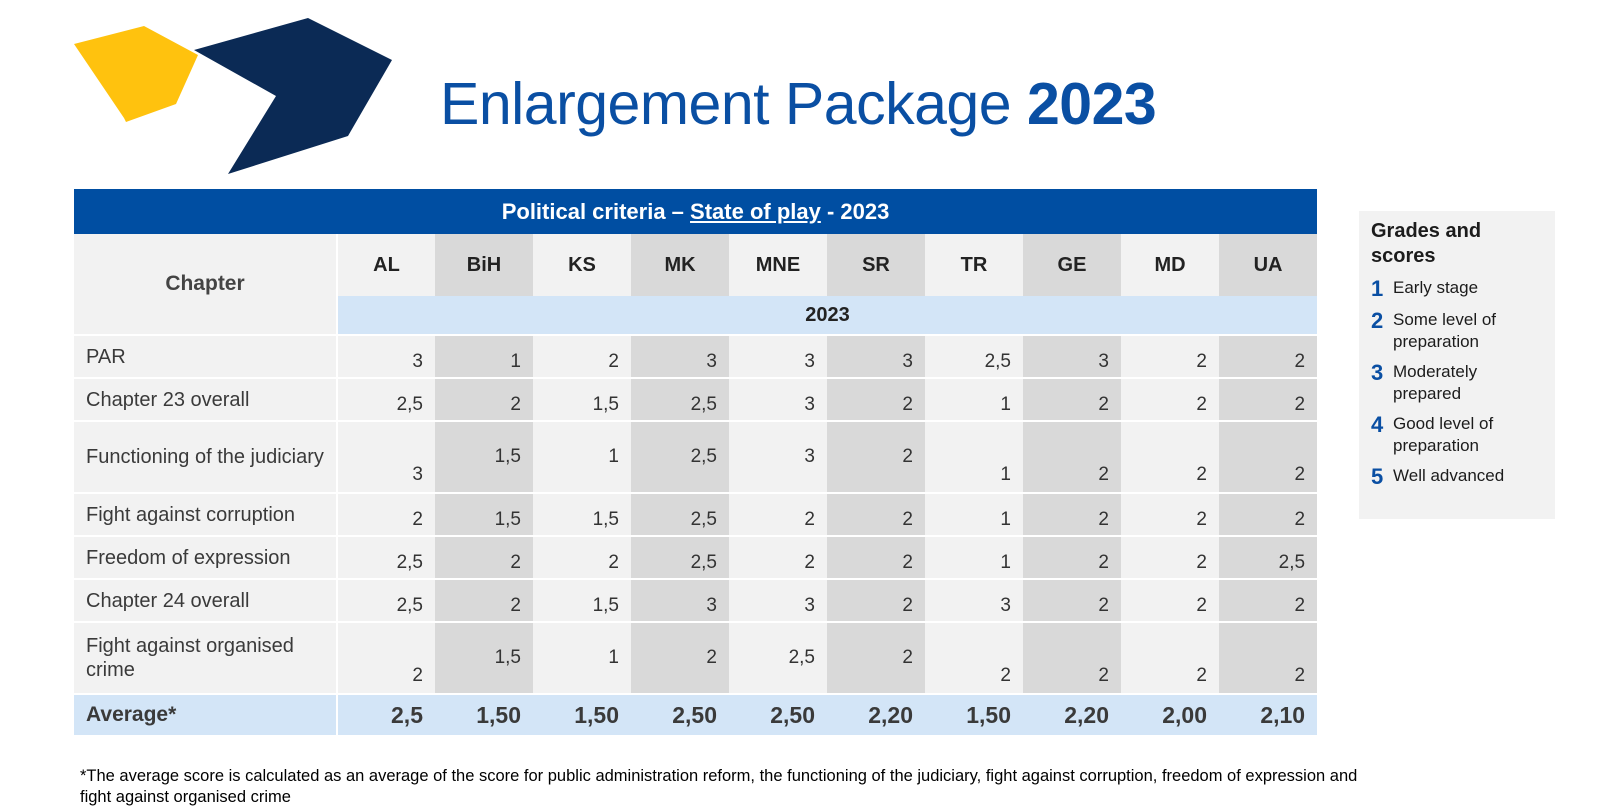 This screenshot has width=1600, height=812. I want to click on legend-item: 5 Well advanced, so click(1457, 477).